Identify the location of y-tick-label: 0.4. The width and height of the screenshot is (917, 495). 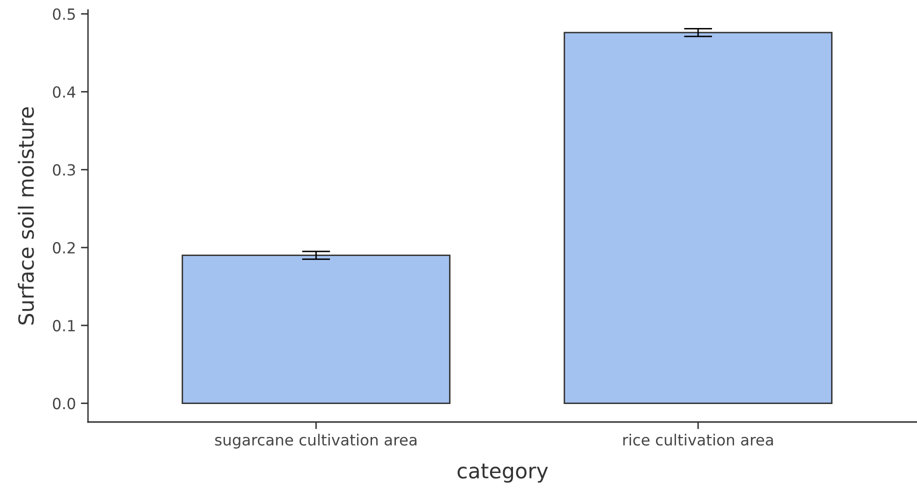
(64, 92).